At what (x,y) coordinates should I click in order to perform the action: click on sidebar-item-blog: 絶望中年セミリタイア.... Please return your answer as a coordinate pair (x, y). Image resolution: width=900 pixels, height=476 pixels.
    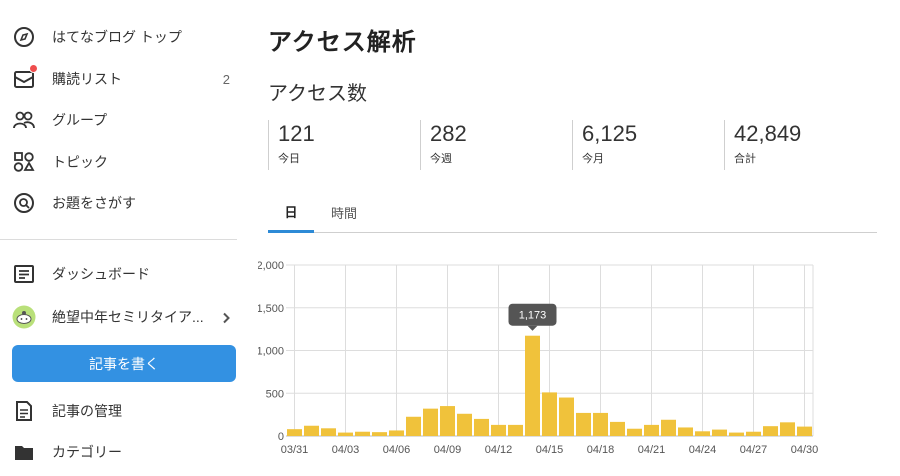
    Looking at the image, I should click on (123, 317).